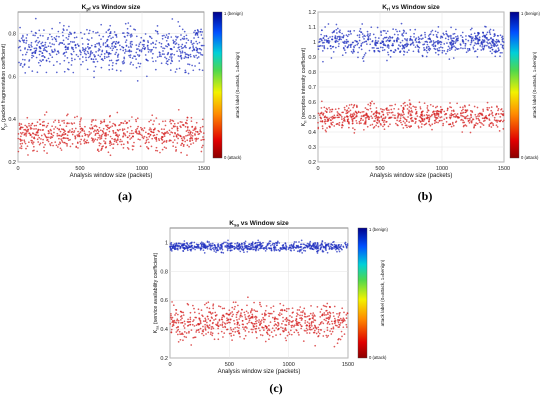  What do you see at coordinates (348, 365) in the screenshot?
I see `x-tick-label: 1500` at bounding box center [348, 365].